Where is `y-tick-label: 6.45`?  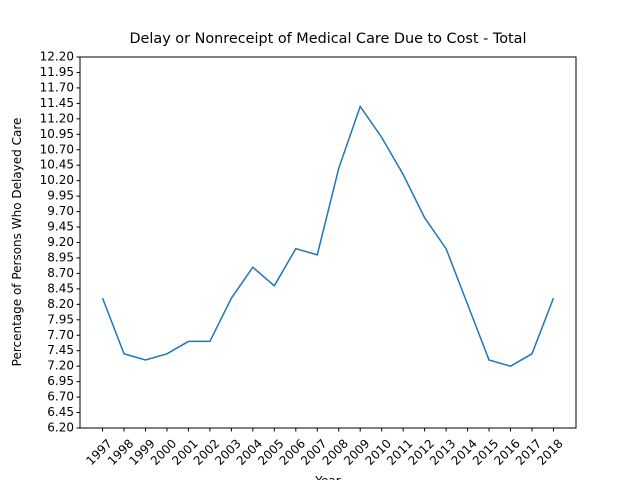 y-tick-label: 6.45 is located at coordinates (60, 412).